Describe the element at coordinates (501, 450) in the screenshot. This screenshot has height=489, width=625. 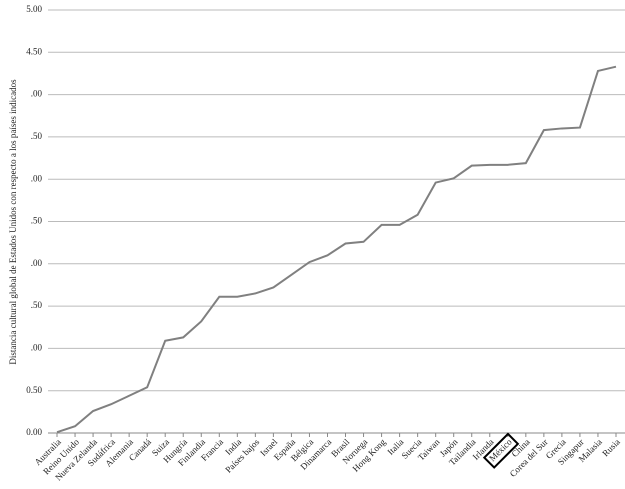
I see `highlight-box` at that location.